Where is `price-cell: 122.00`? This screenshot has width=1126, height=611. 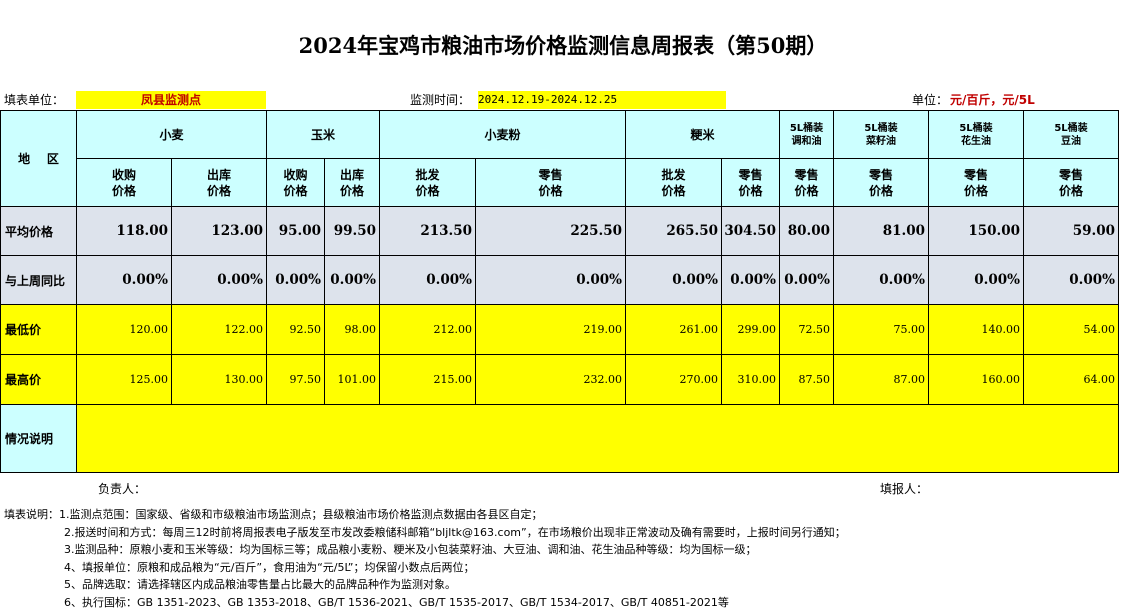
price-cell: 122.00 is located at coordinates (219, 330).